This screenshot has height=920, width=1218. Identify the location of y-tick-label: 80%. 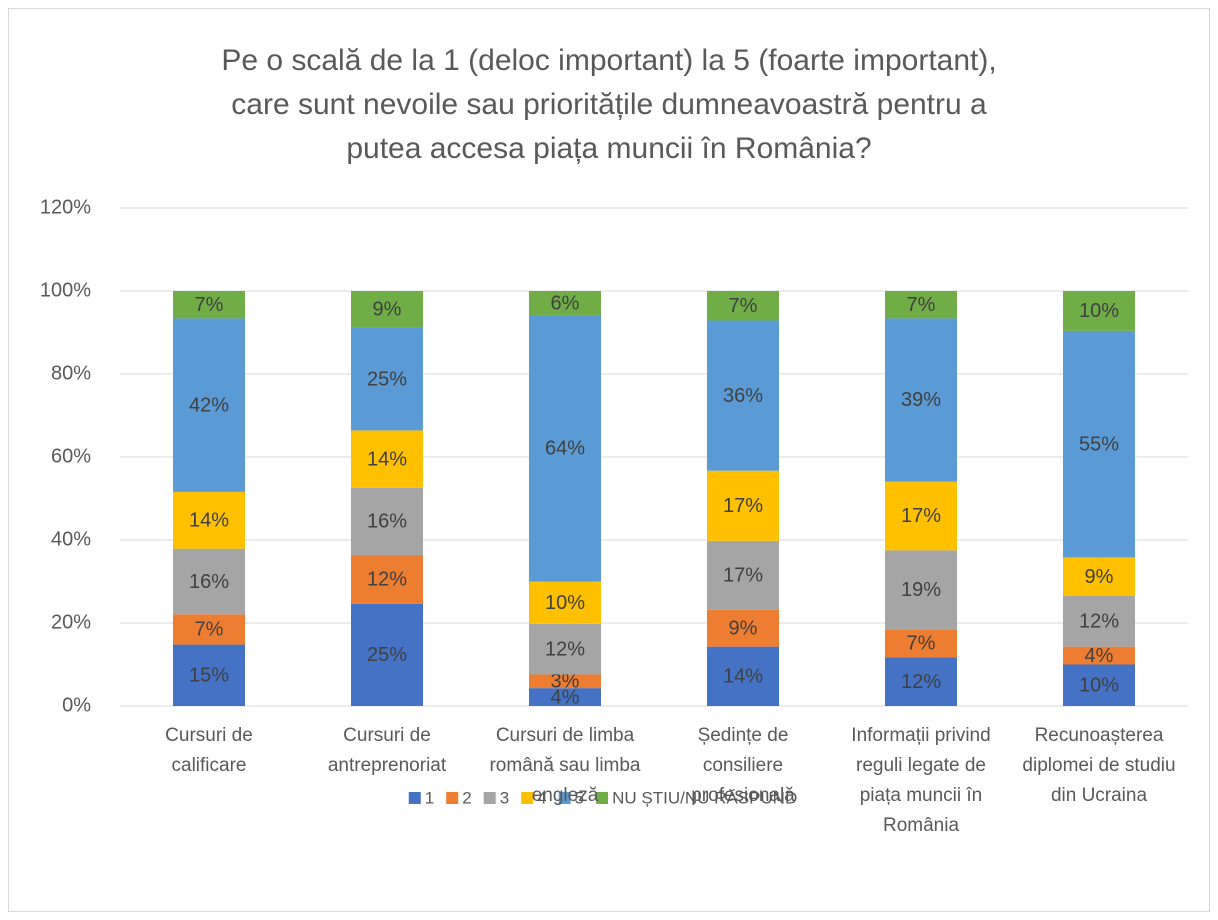
(71, 373).